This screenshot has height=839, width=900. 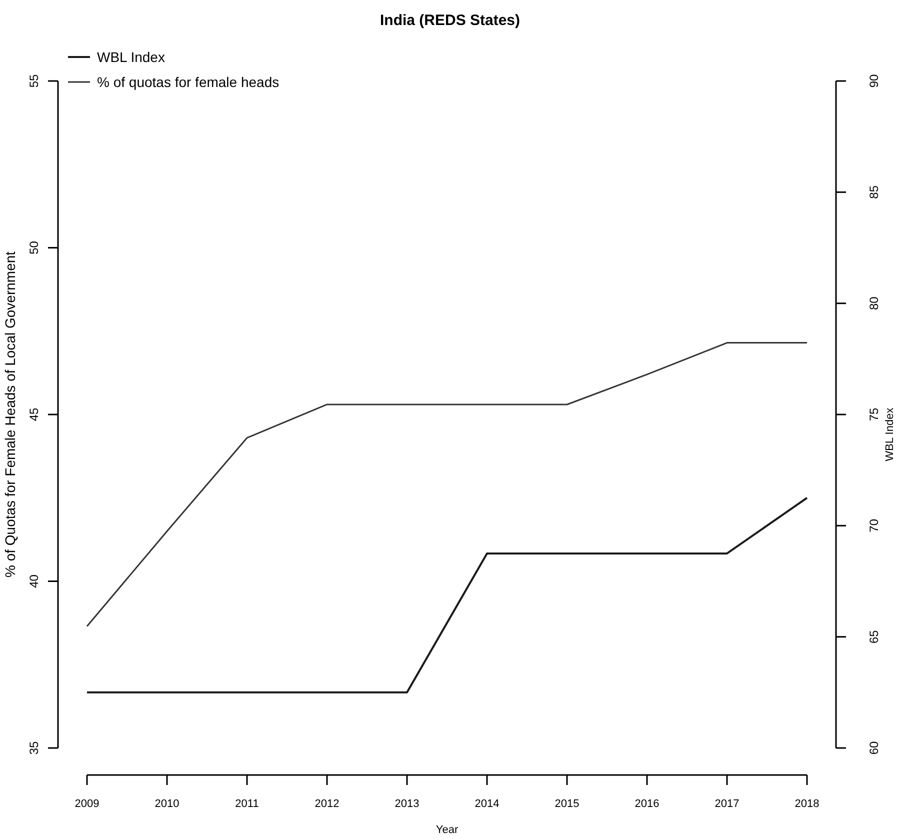 What do you see at coordinates (34, 81) in the screenshot?
I see `y-tick-label: 55` at bounding box center [34, 81].